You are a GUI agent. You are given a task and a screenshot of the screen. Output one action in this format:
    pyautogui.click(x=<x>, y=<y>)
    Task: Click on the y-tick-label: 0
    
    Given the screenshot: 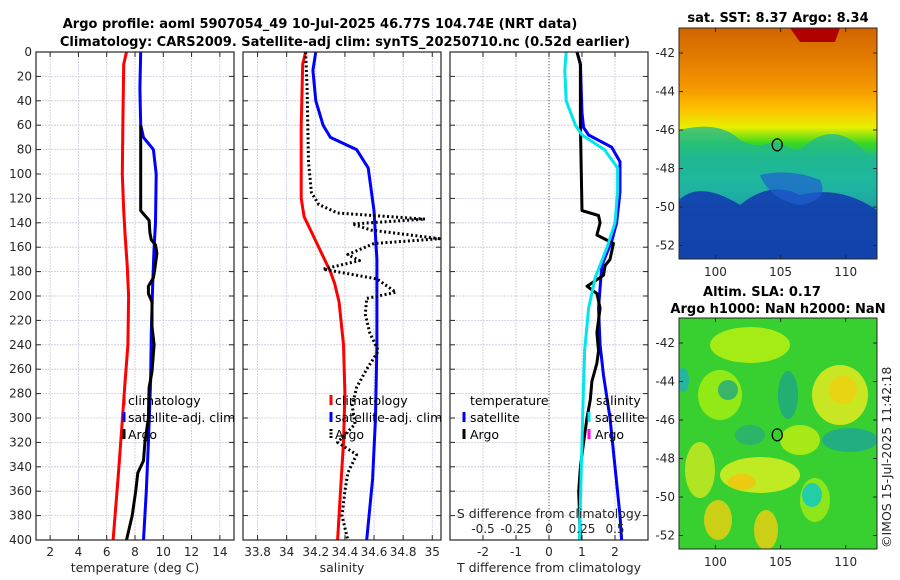 What is the action you would take?
    pyautogui.click(x=28, y=52)
    